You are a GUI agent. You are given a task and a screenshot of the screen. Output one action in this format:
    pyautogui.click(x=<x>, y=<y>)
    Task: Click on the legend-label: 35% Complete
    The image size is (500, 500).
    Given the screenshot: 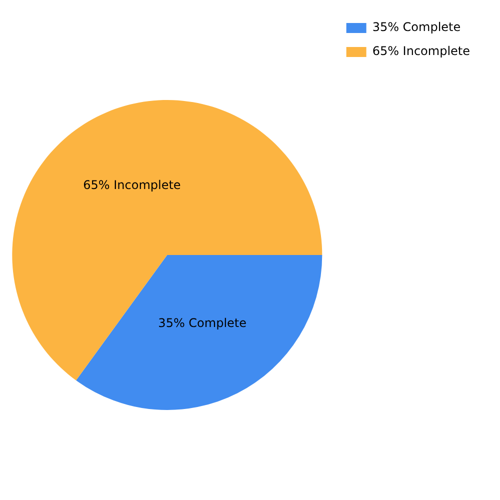 What is the action you would take?
    pyautogui.click(x=416, y=27)
    